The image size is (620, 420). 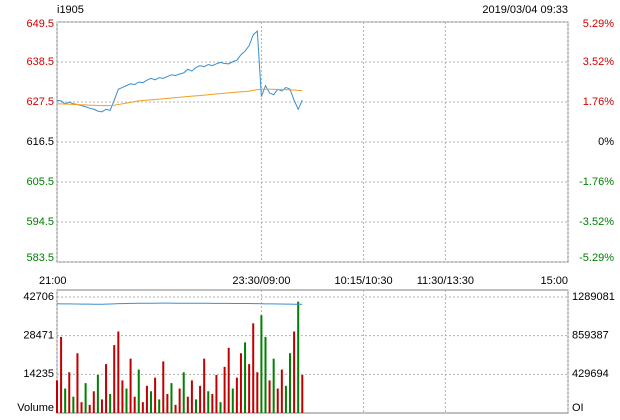 I want to click on y2-tick-label: 429694, so click(x=590, y=374).